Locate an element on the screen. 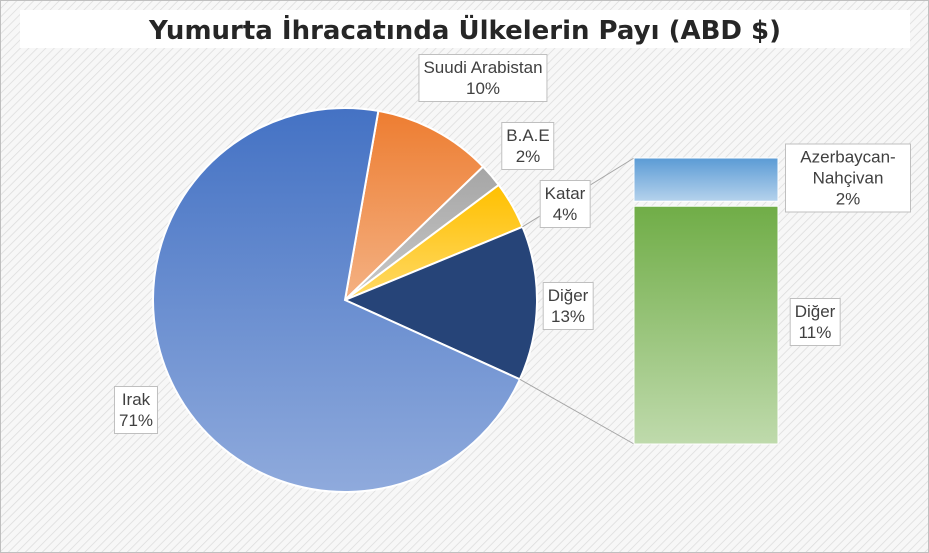 Image resolution: width=929 pixels, height=553 pixels. data-label: Diğer 11% is located at coordinates (815, 322).